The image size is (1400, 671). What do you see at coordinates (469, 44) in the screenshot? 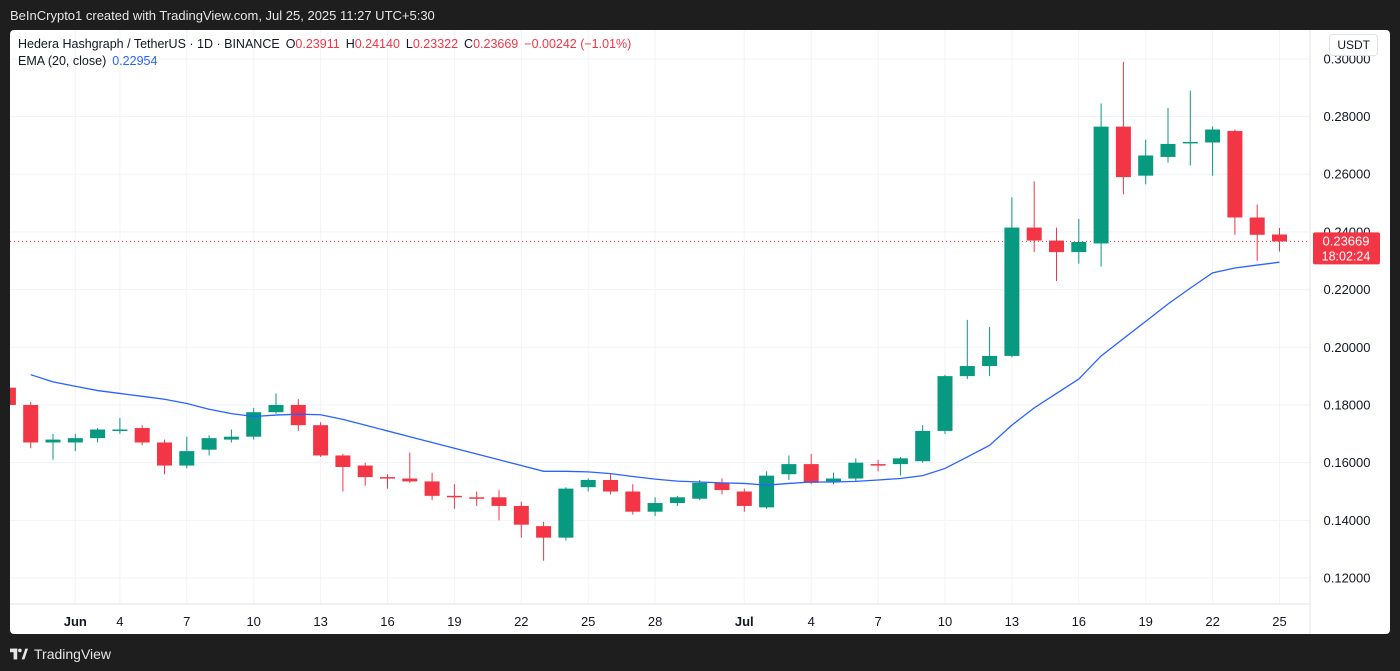
I see `close-label: C` at bounding box center [469, 44].